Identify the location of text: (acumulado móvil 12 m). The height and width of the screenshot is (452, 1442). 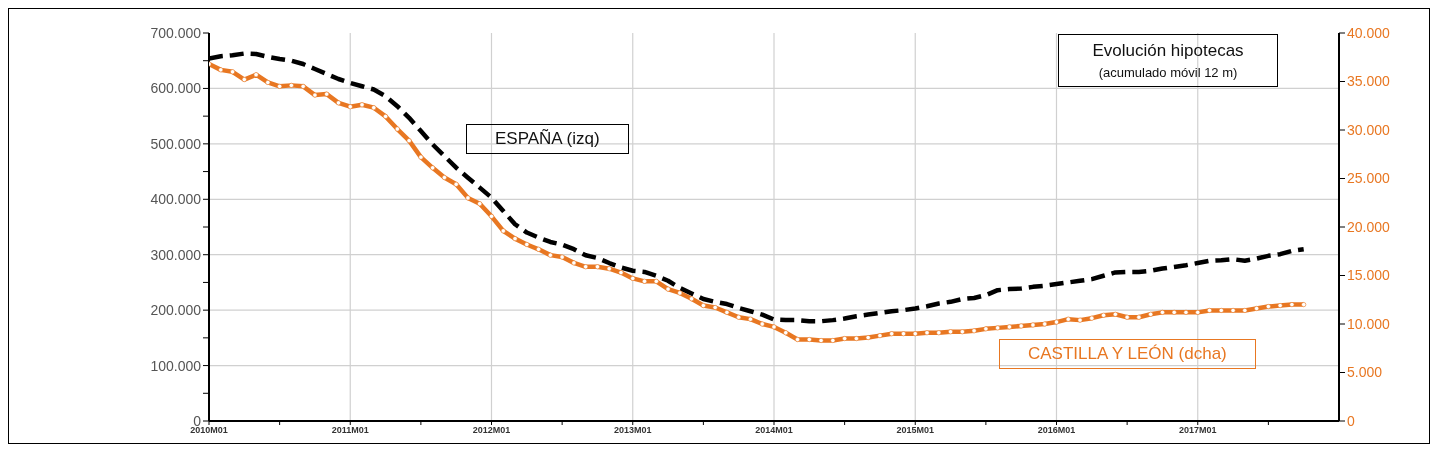
(1168, 72).